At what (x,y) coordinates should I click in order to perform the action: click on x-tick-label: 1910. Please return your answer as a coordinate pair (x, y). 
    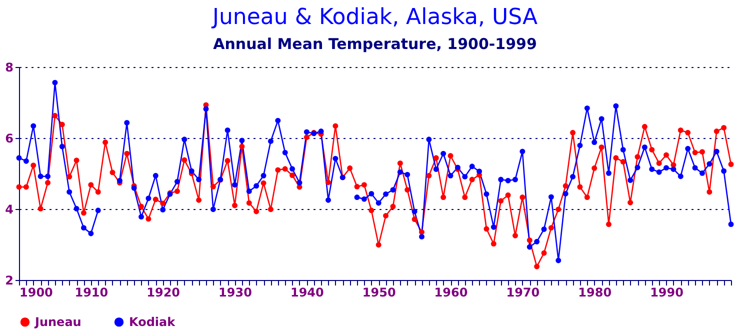
    Looking at the image, I should click on (91, 293).